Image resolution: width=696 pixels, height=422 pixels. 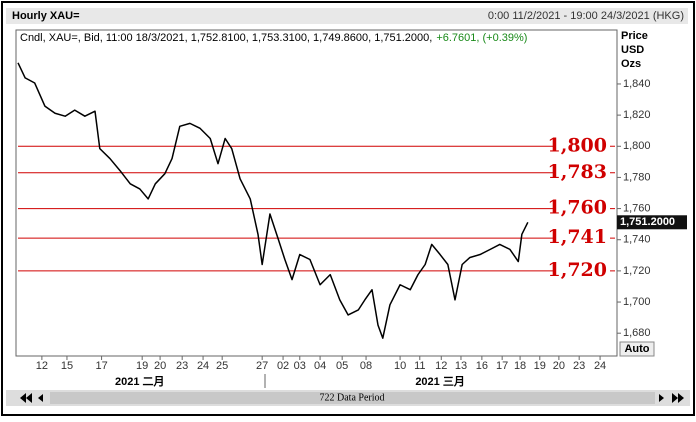 What do you see at coordinates (637, 240) in the screenshot?
I see `y-tick-label: 1,740` at bounding box center [637, 240].